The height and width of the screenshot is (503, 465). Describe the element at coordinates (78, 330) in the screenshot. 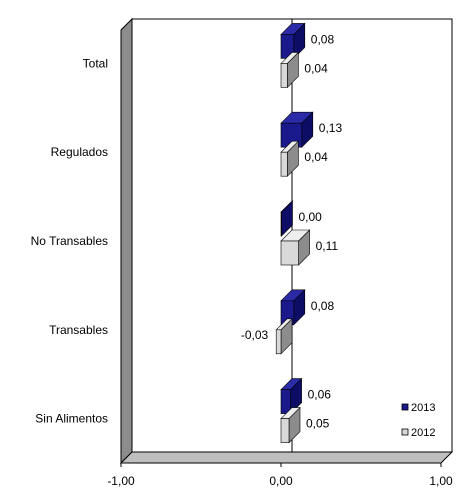

I see `category-label: Transables` at that location.